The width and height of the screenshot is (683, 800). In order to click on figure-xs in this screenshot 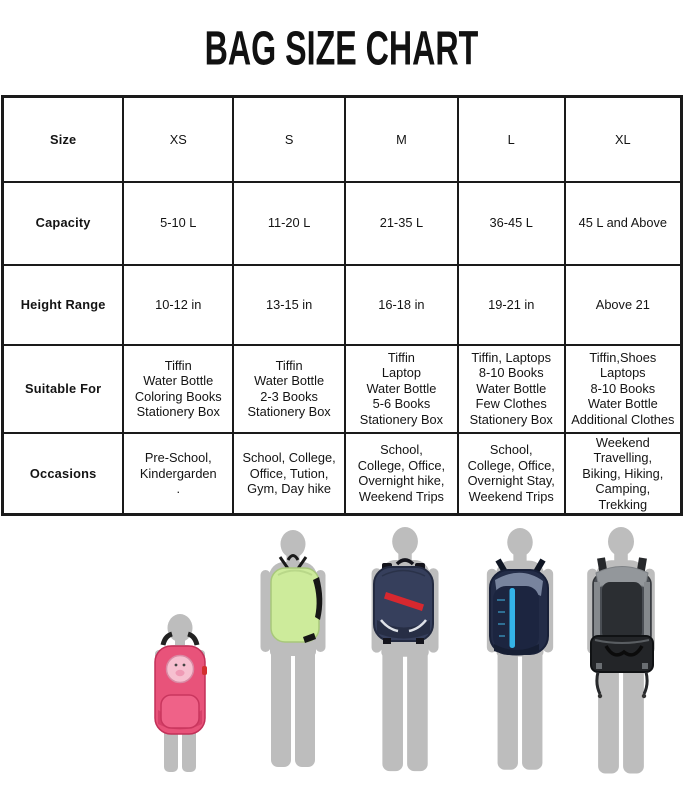, I will do `click(180, 693)`.